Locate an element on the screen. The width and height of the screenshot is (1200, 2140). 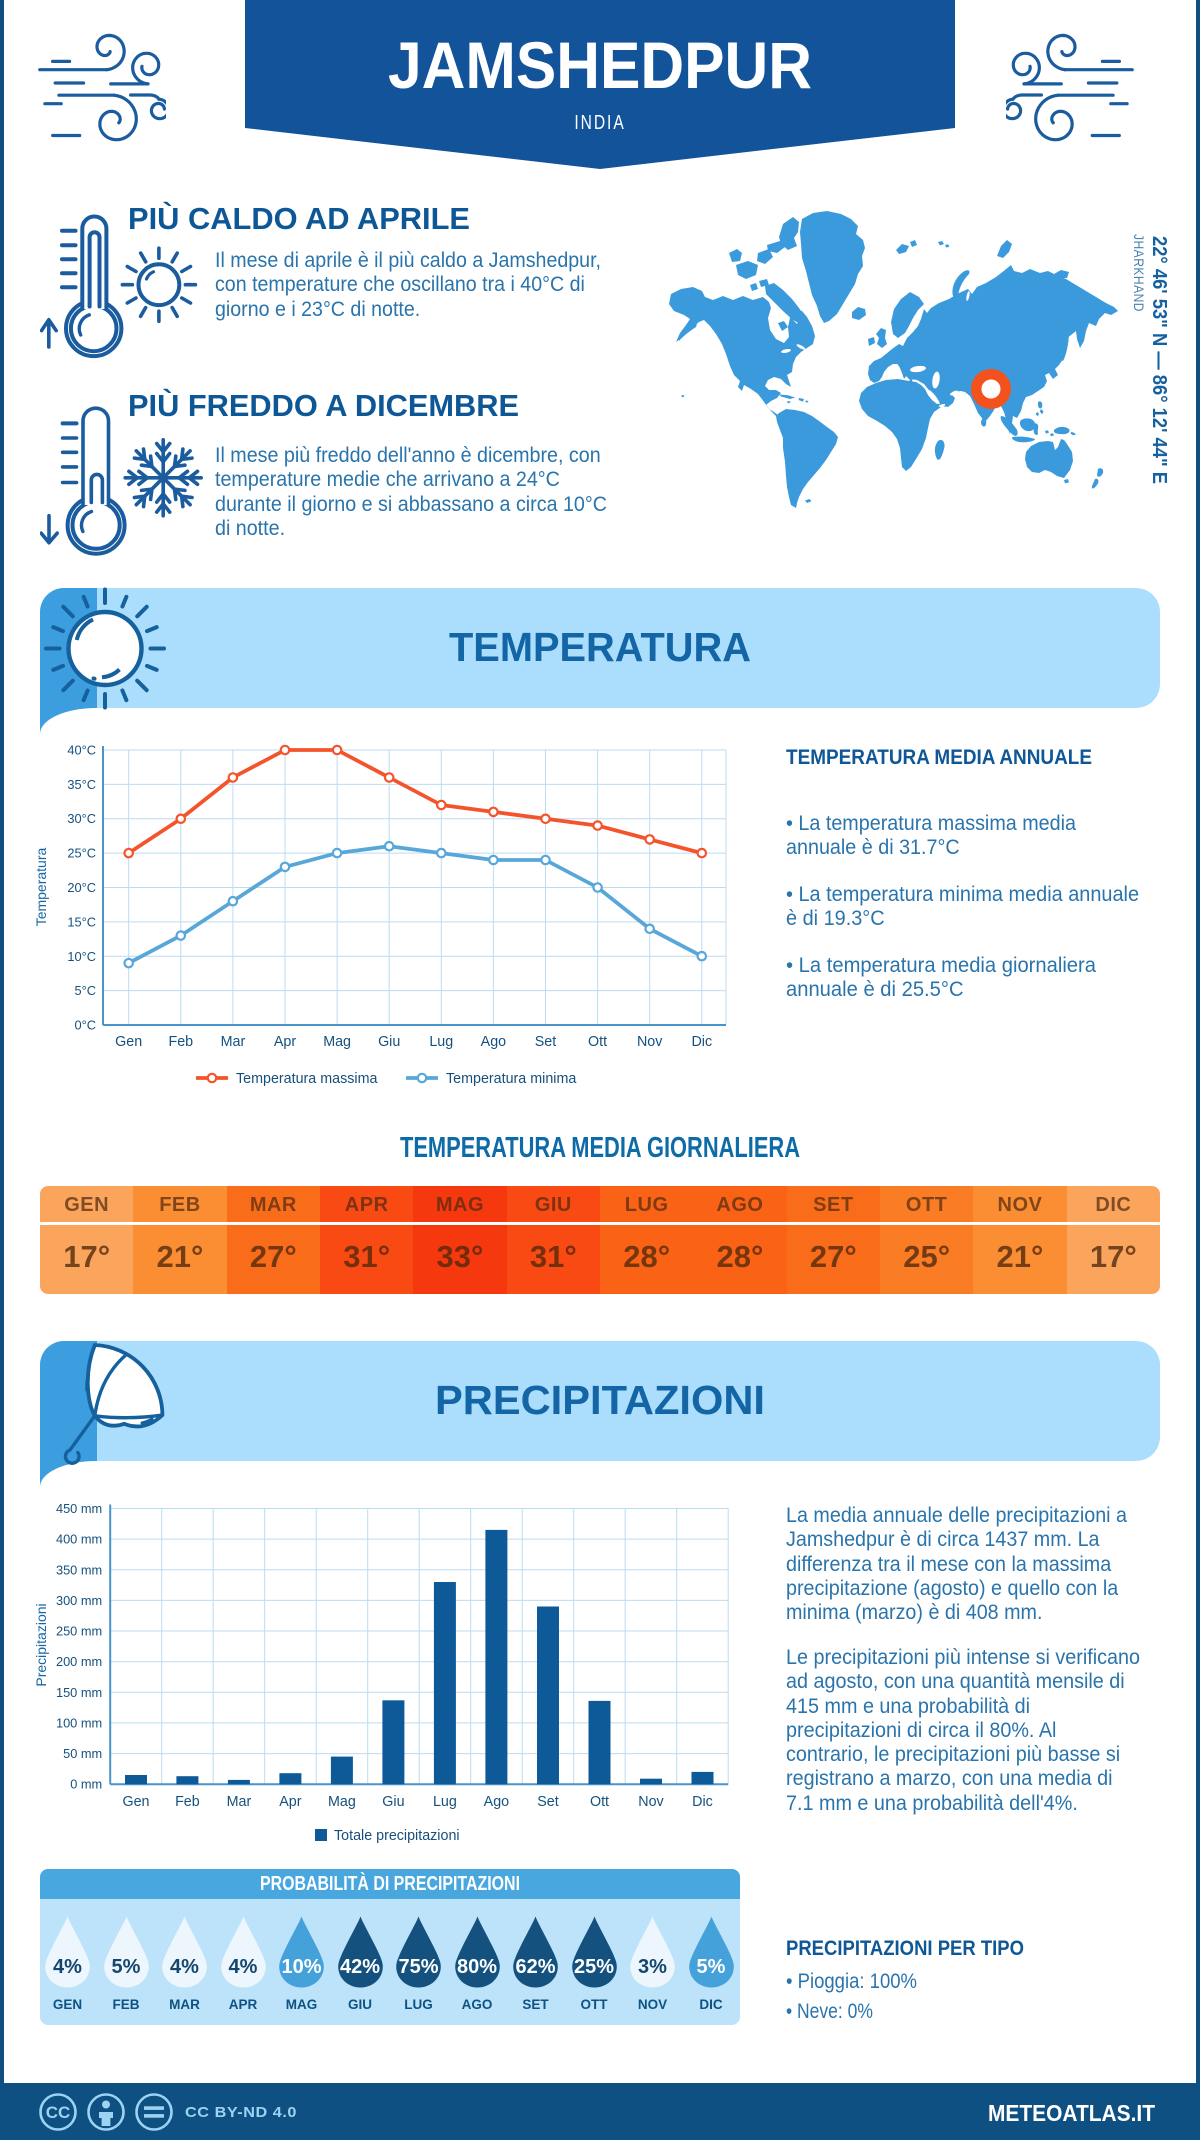
svg-text: 15°C is located at coordinates (81, 921).